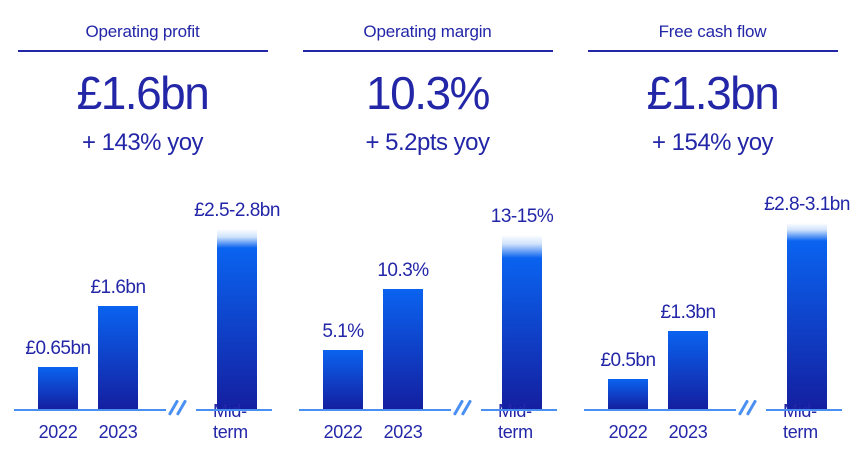  What do you see at coordinates (58, 348) in the screenshot?
I see `bar-value-label: £0.65bn` at bounding box center [58, 348].